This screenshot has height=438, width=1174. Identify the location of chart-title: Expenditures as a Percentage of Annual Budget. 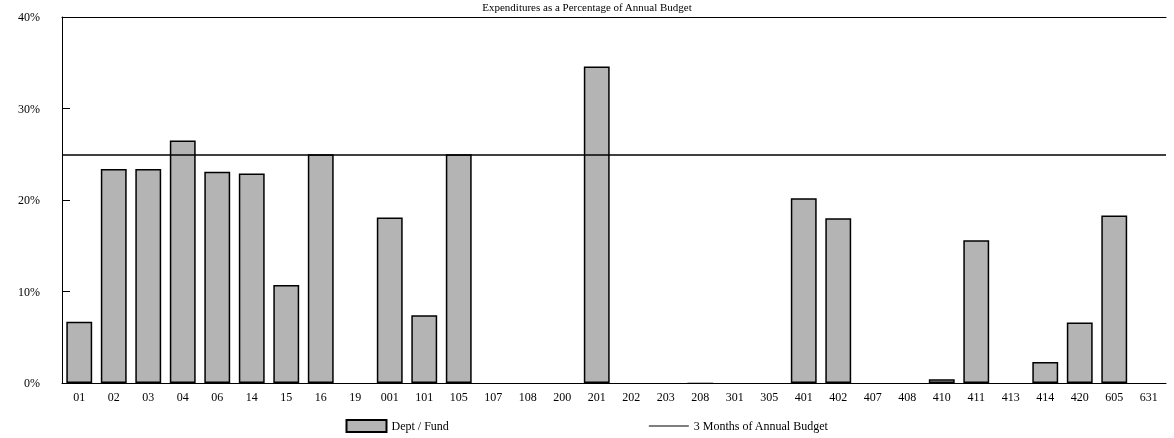
(587, 6).